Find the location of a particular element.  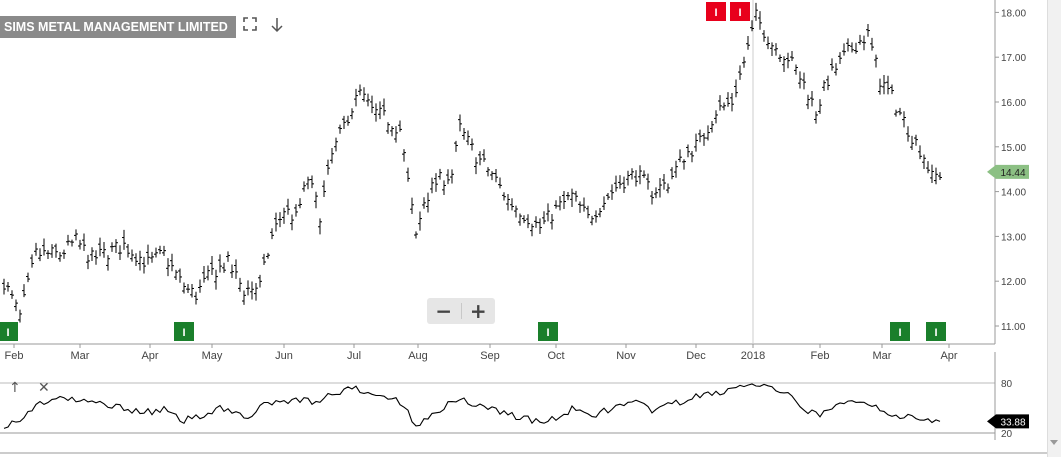

fullscreen-icon-graphic is located at coordinates (250, 24).